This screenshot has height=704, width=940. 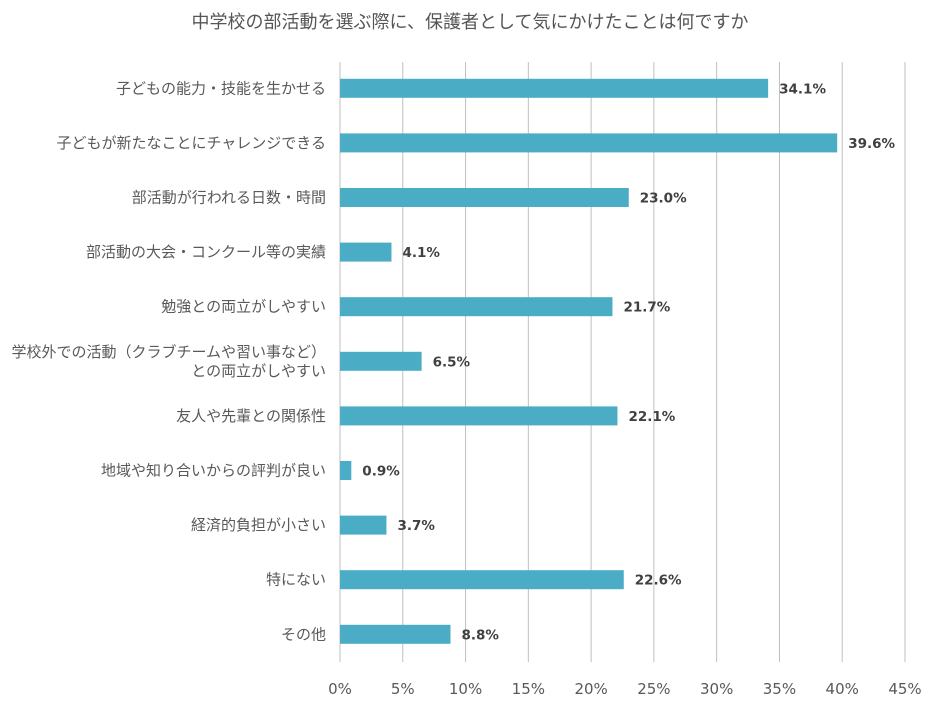 I want to click on x-tick-label: 20%, so click(x=590, y=689).